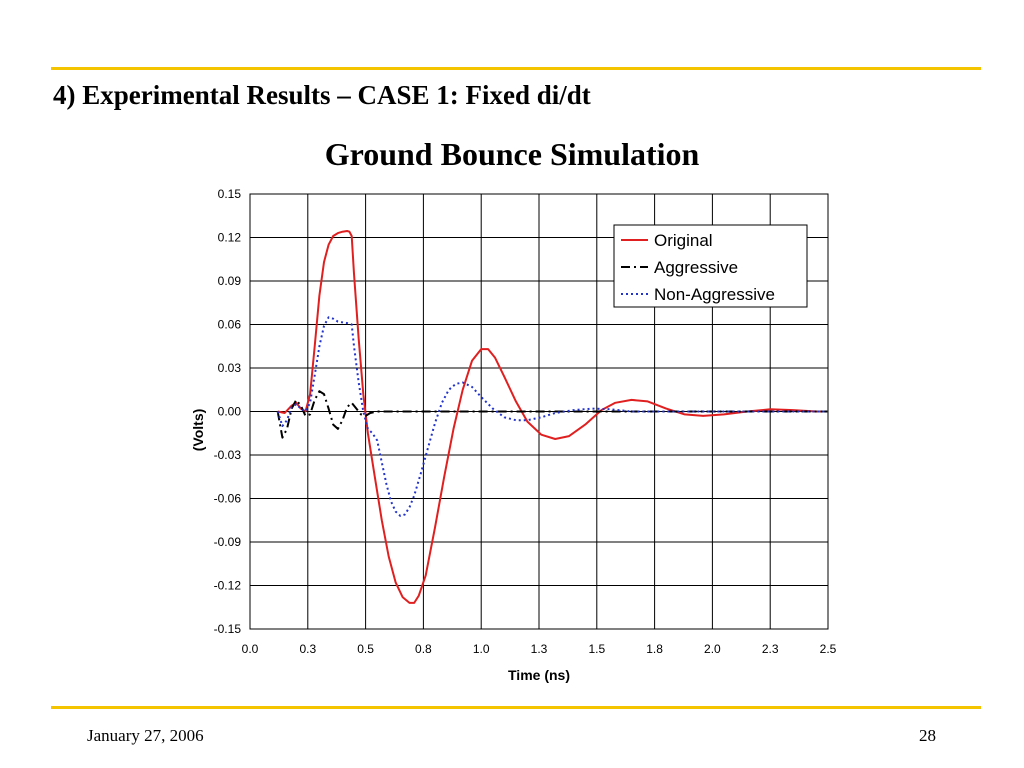 The width and height of the screenshot is (1024, 768). Describe the element at coordinates (230, 412) in the screenshot. I see `y-tick-label: 0.00` at that location.